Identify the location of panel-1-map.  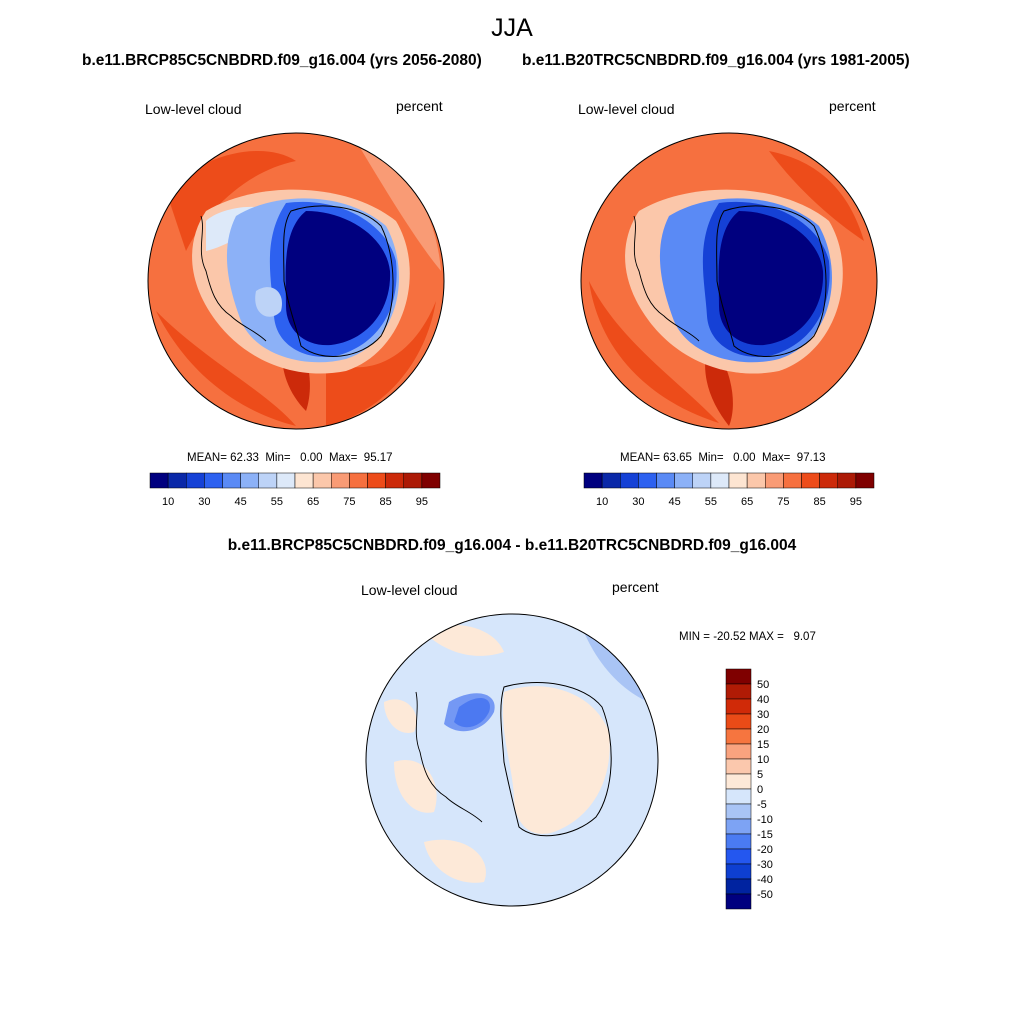
(296, 281).